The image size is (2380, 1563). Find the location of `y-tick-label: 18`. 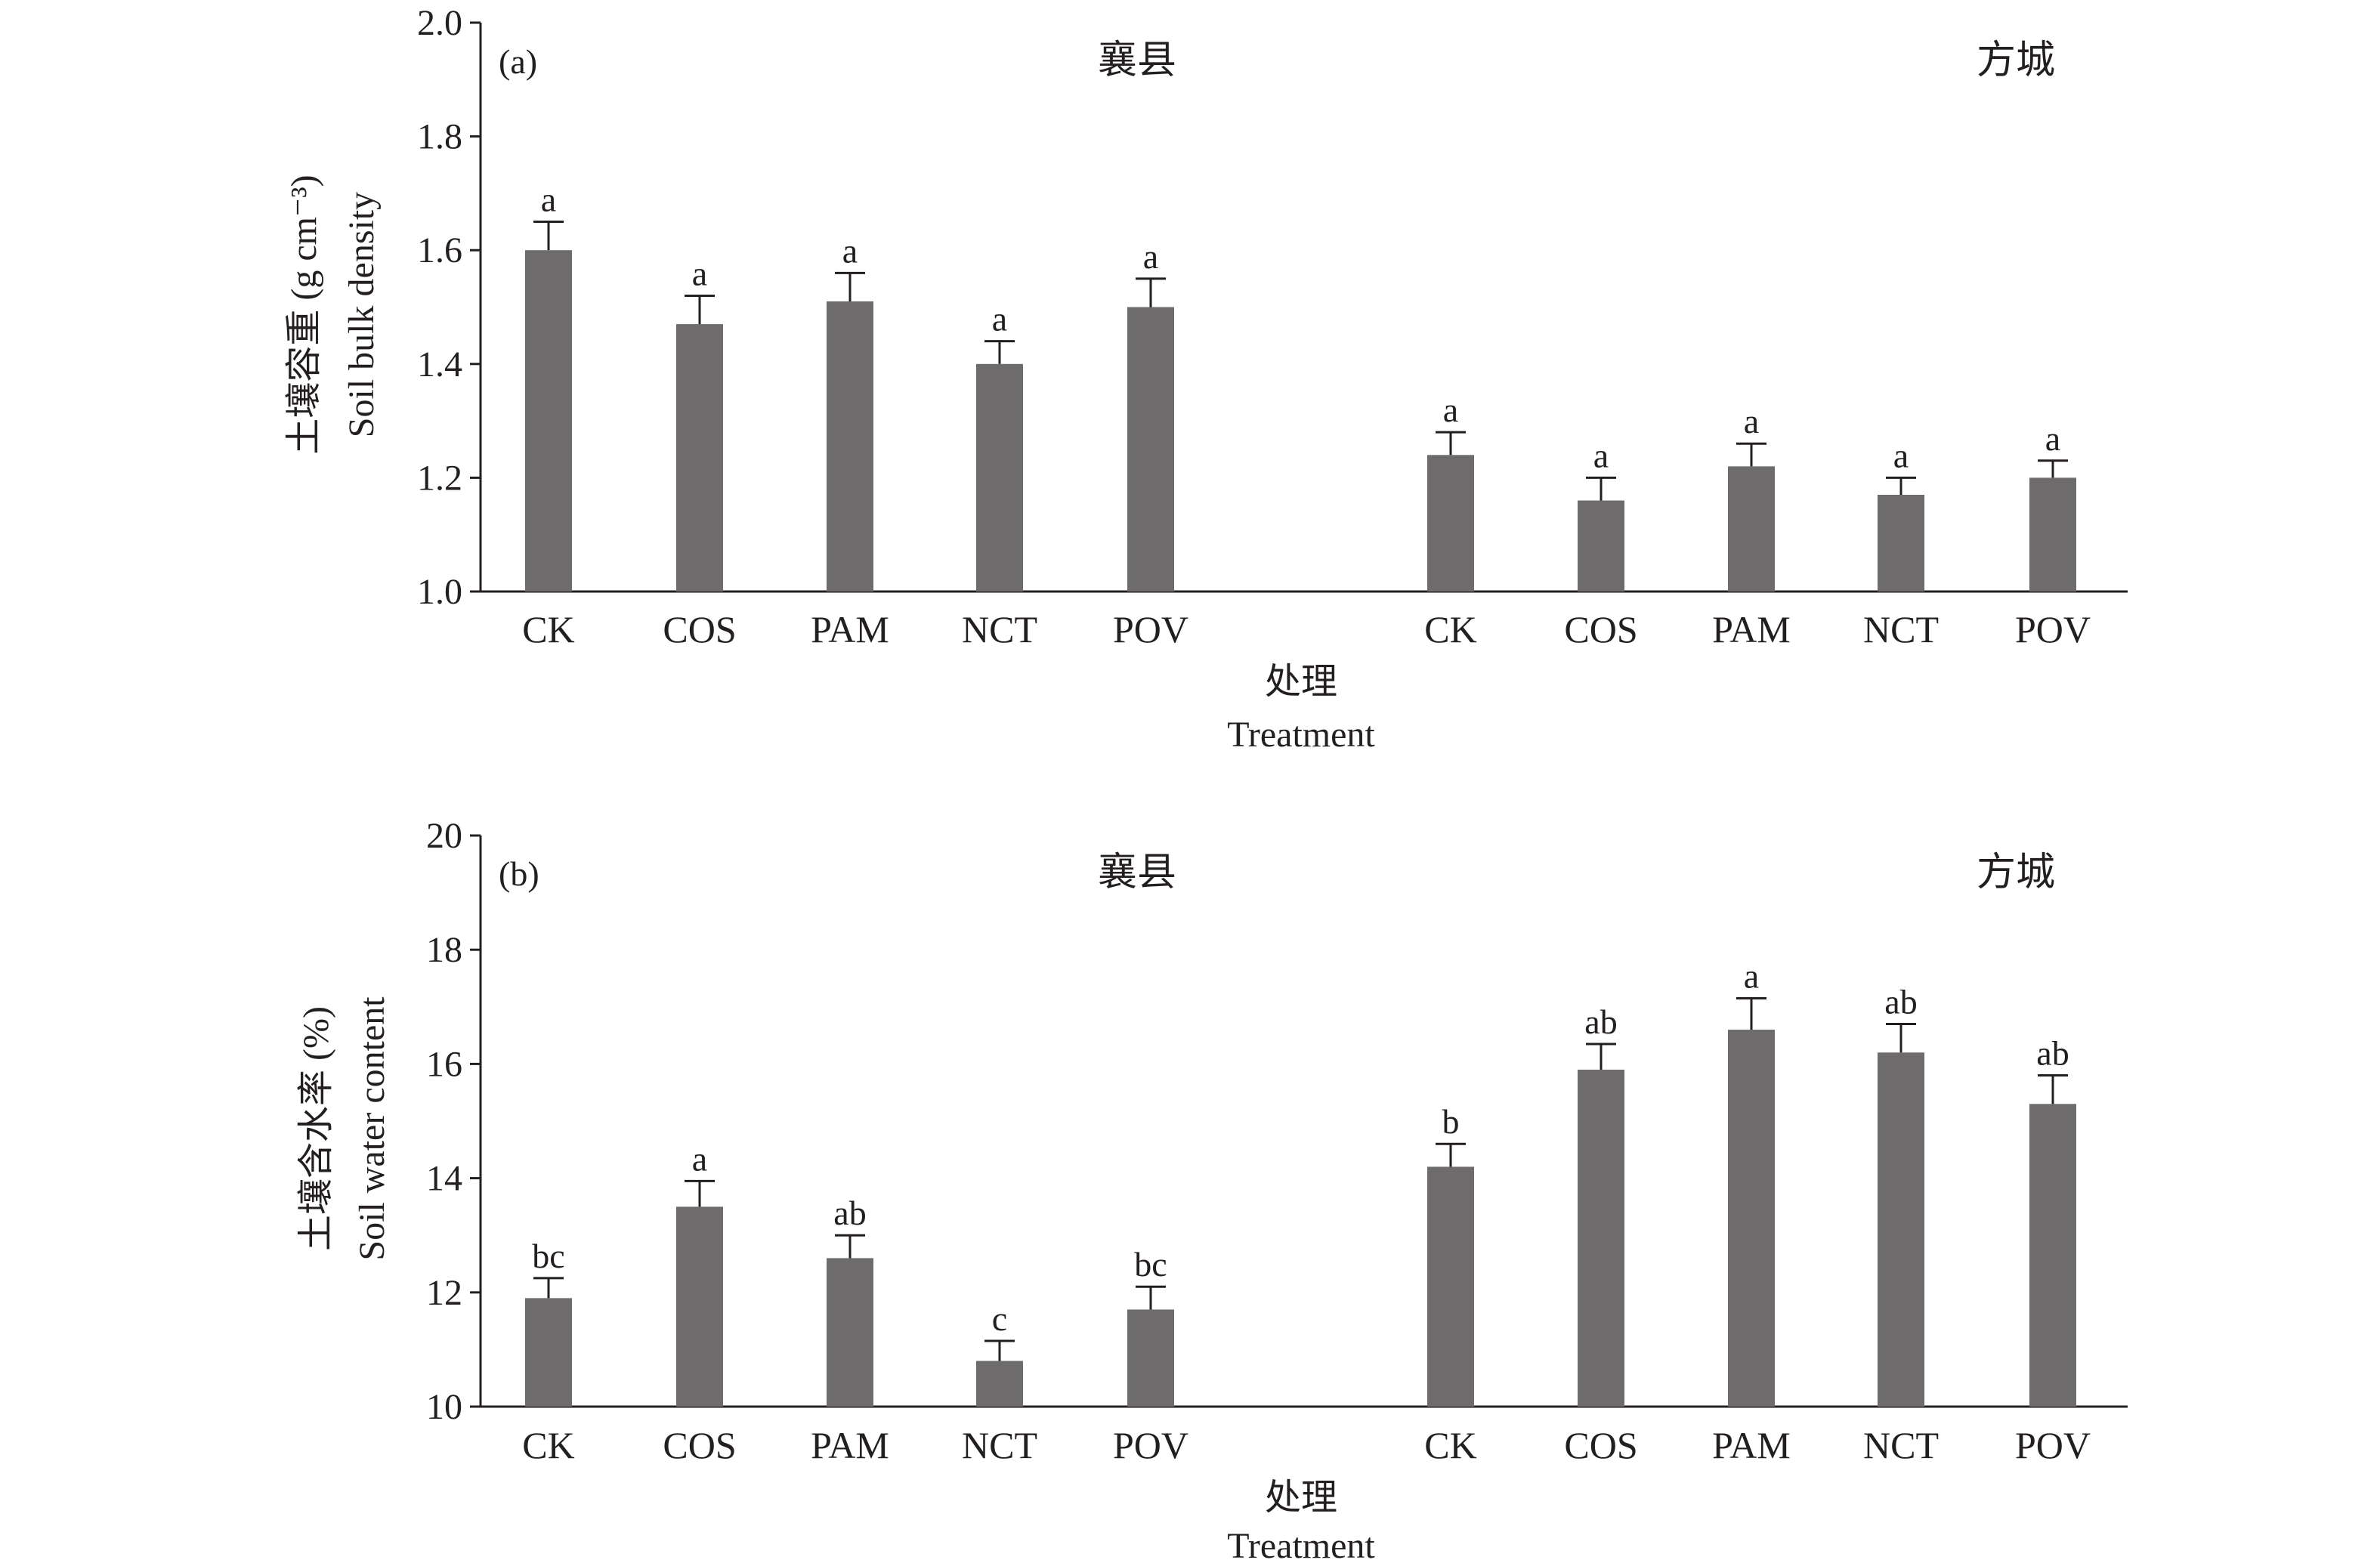

y-tick-label: 18 is located at coordinates (444, 950).